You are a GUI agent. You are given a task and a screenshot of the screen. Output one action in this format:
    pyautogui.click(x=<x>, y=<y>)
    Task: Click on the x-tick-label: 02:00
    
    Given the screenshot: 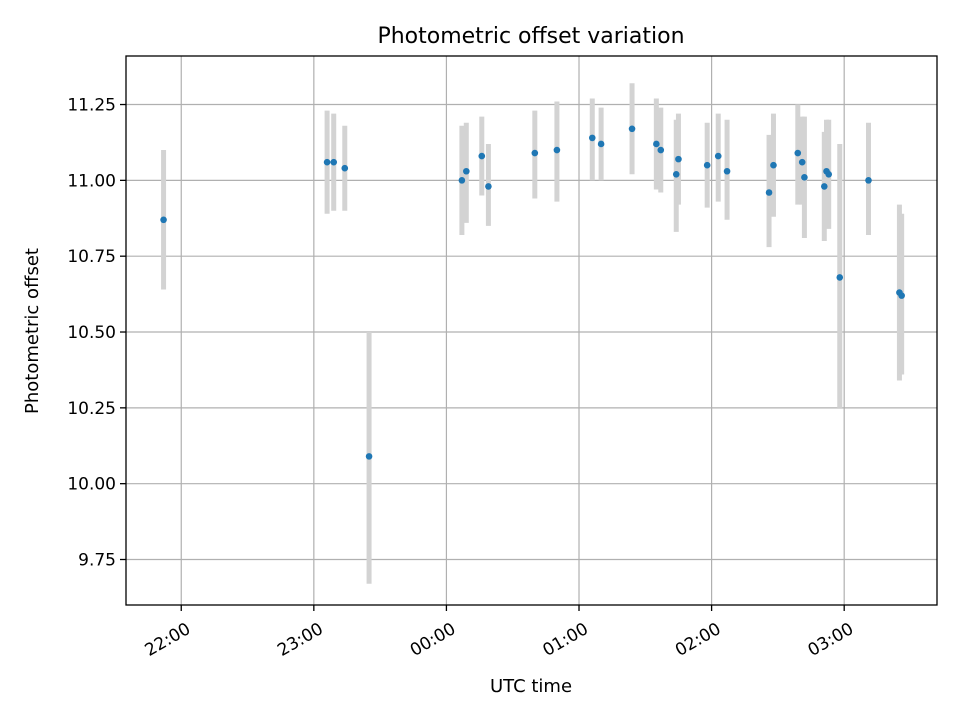 What is the action you would take?
    pyautogui.click(x=698, y=640)
    